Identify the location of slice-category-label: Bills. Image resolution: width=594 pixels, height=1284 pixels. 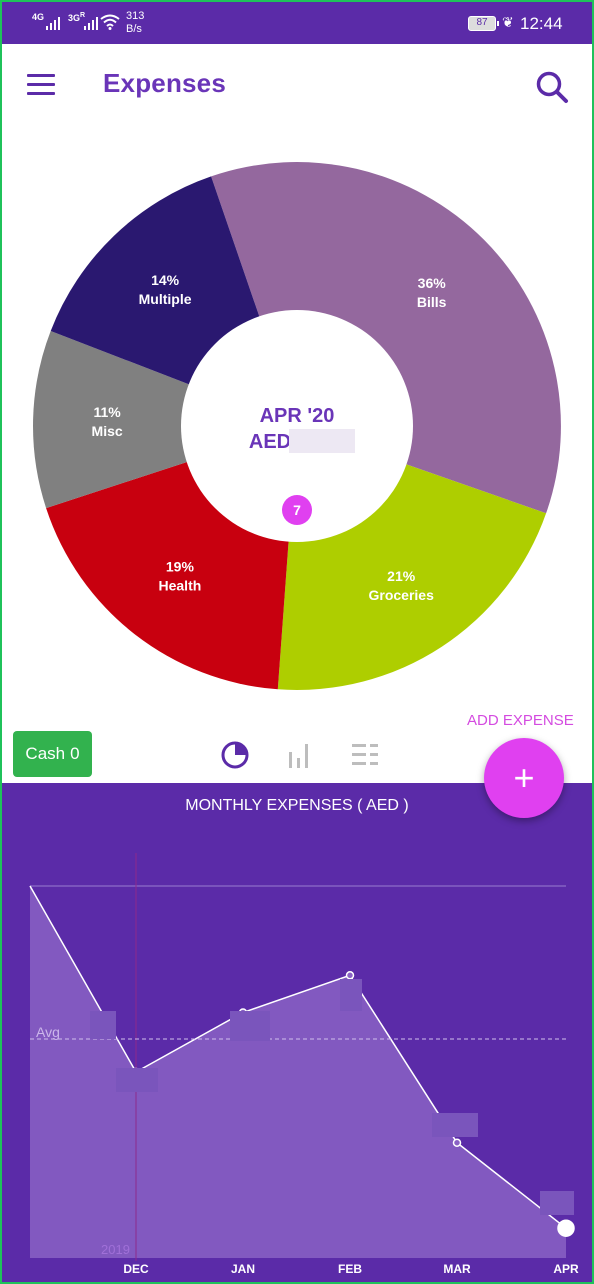
(432, 302).